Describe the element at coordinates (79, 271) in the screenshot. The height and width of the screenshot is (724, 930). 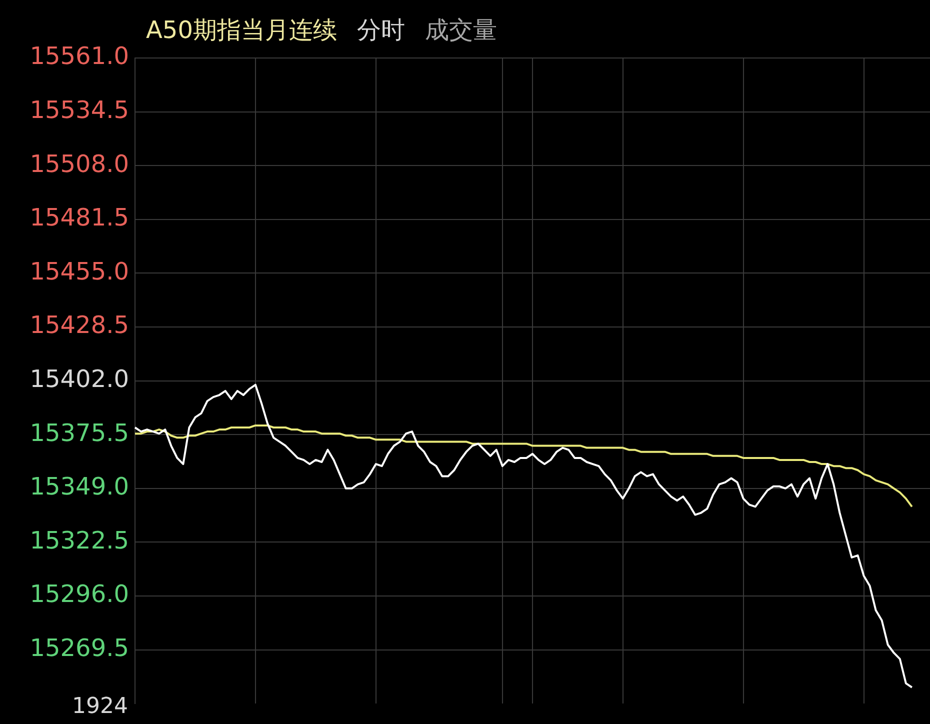
I see `y-tick-label: 15455.0` at that location.